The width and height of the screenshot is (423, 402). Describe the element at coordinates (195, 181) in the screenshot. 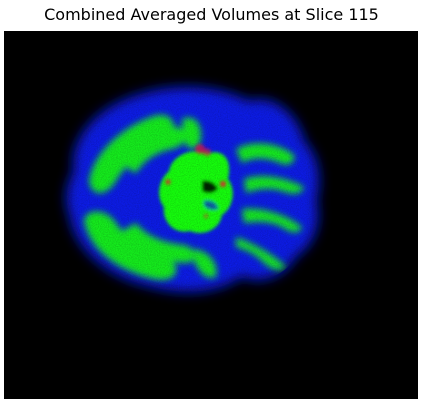

I see `red-volume` at that location.